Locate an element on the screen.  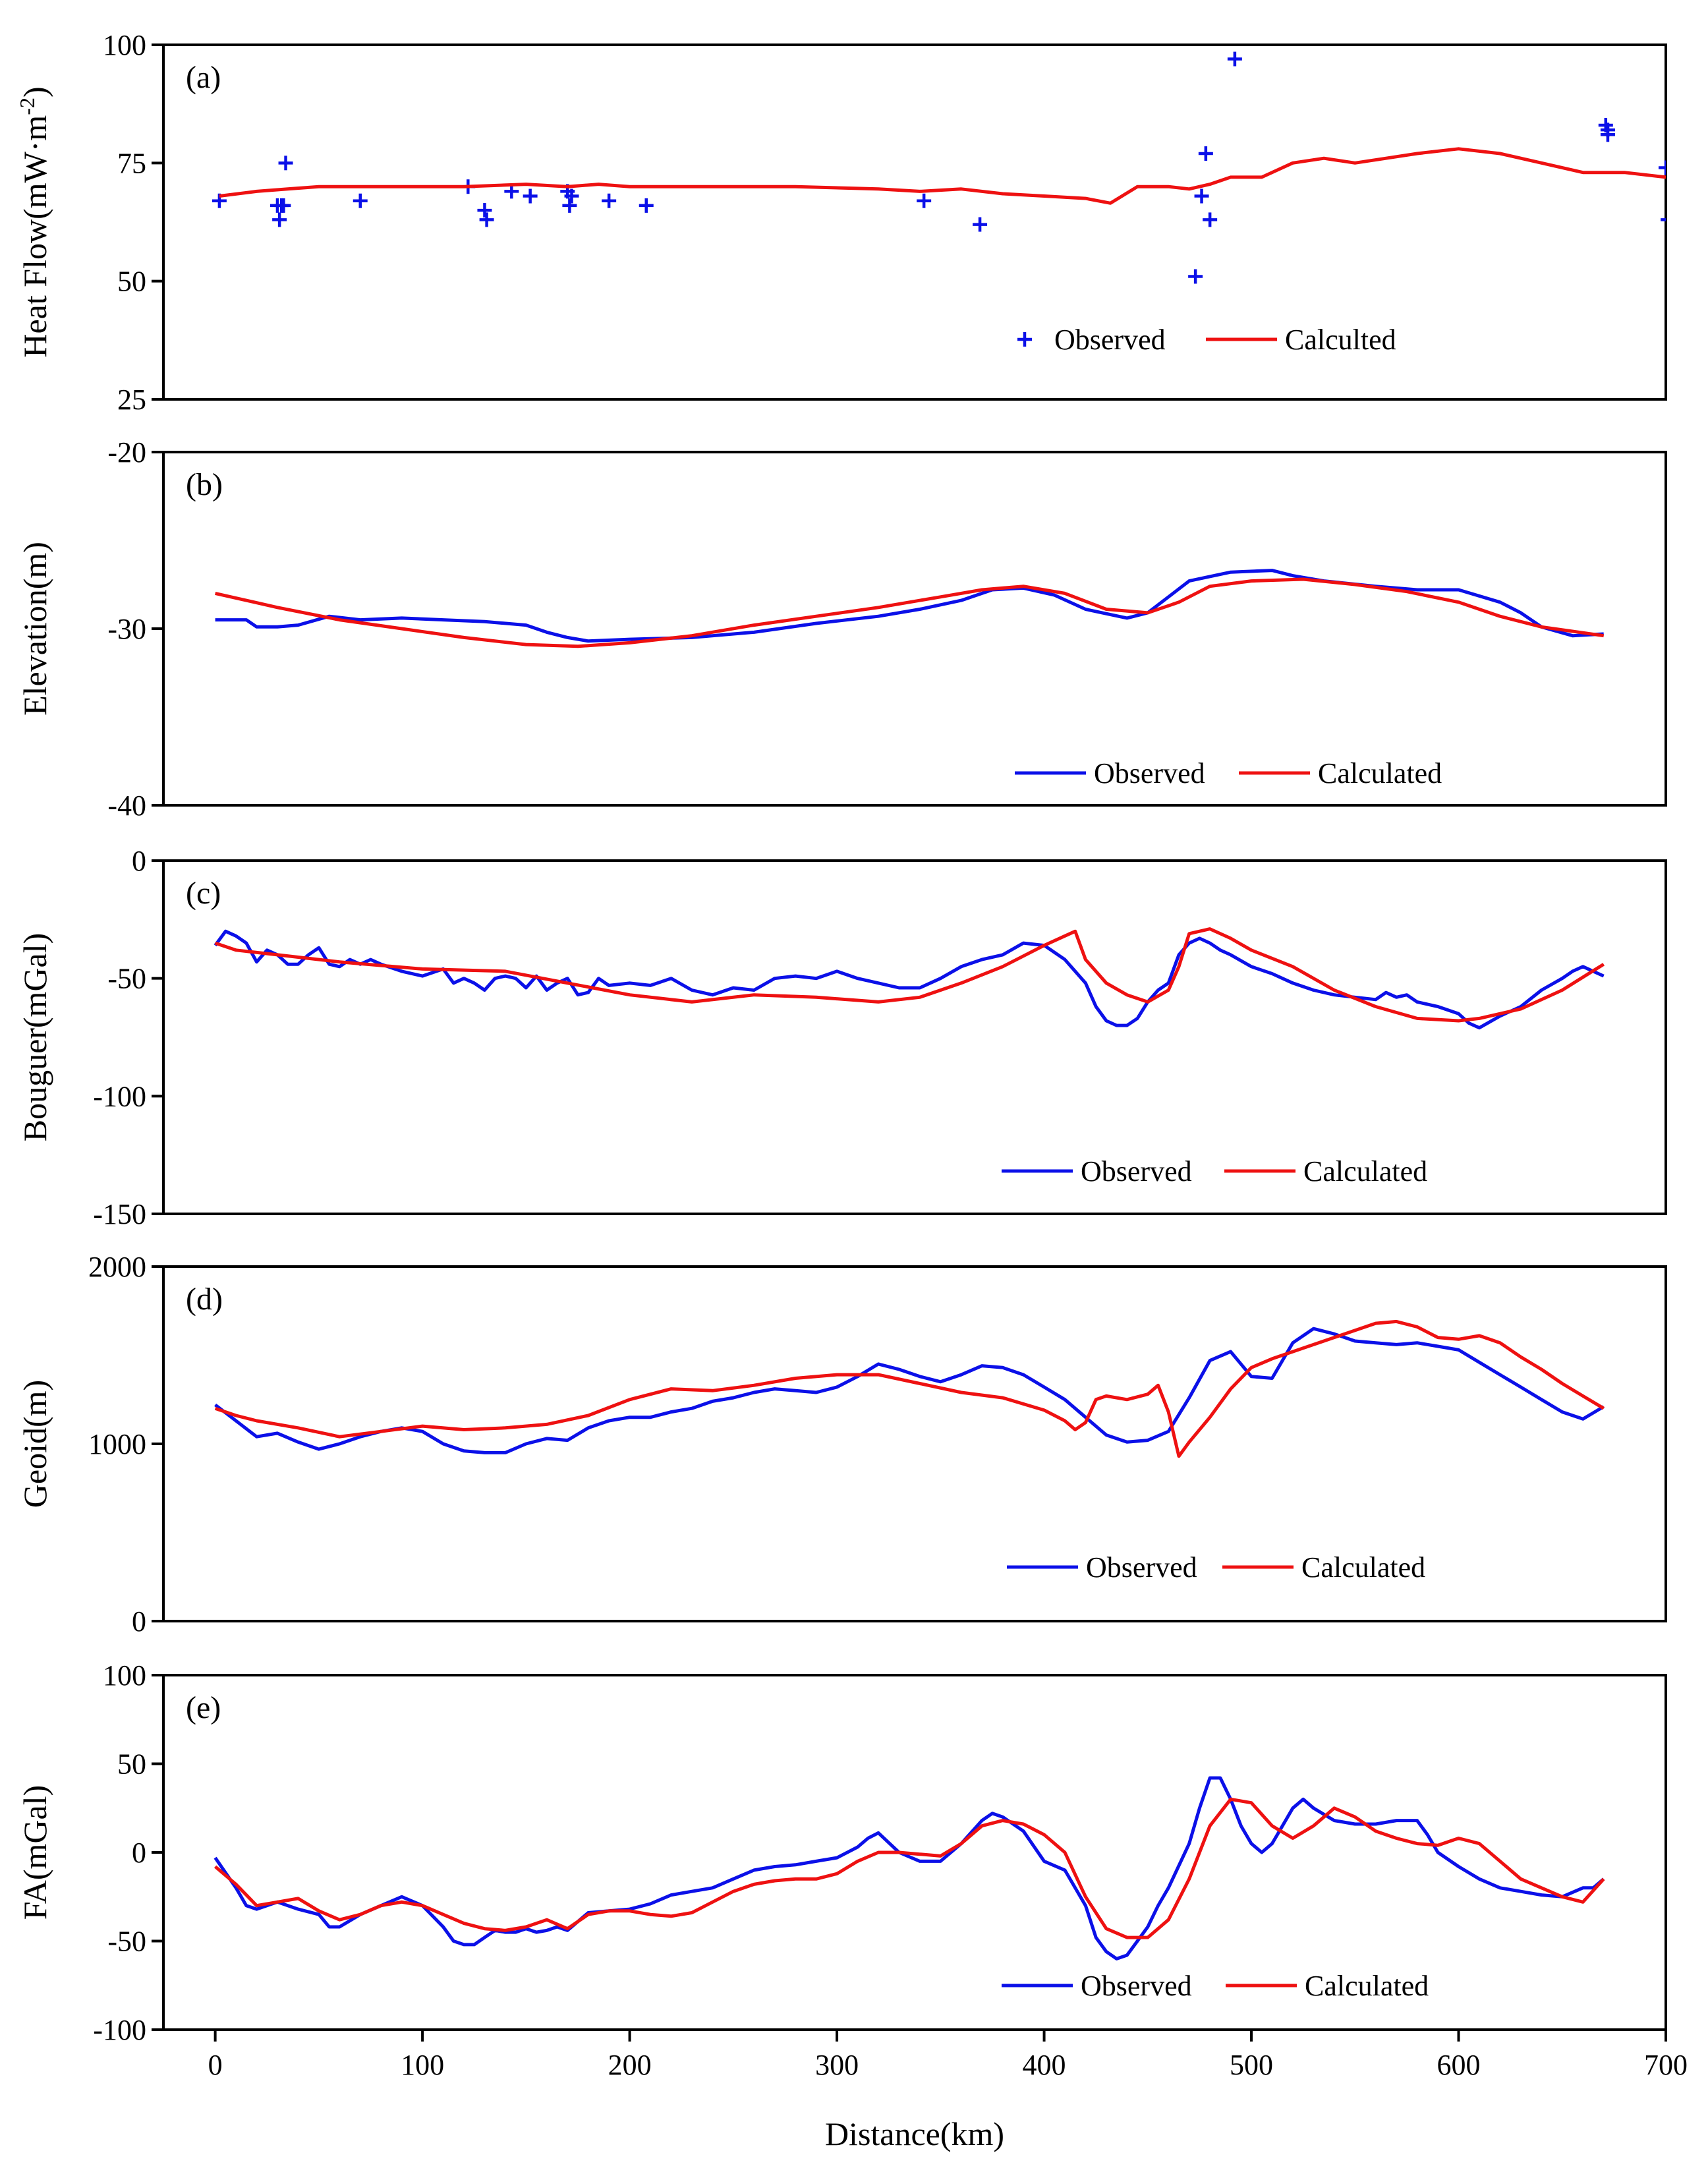
panel-label: (e) is located at coordinates (203, 1707).